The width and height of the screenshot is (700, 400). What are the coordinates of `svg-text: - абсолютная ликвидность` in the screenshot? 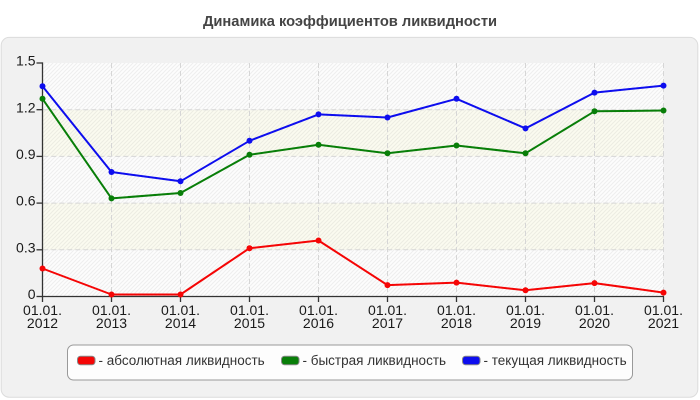 It's located at (182, 360).